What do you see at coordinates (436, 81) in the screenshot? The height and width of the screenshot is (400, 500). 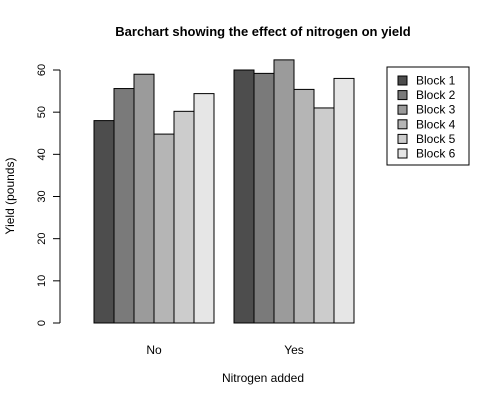 I see `legend-label: Block 1` at bounding box center [436, 81].